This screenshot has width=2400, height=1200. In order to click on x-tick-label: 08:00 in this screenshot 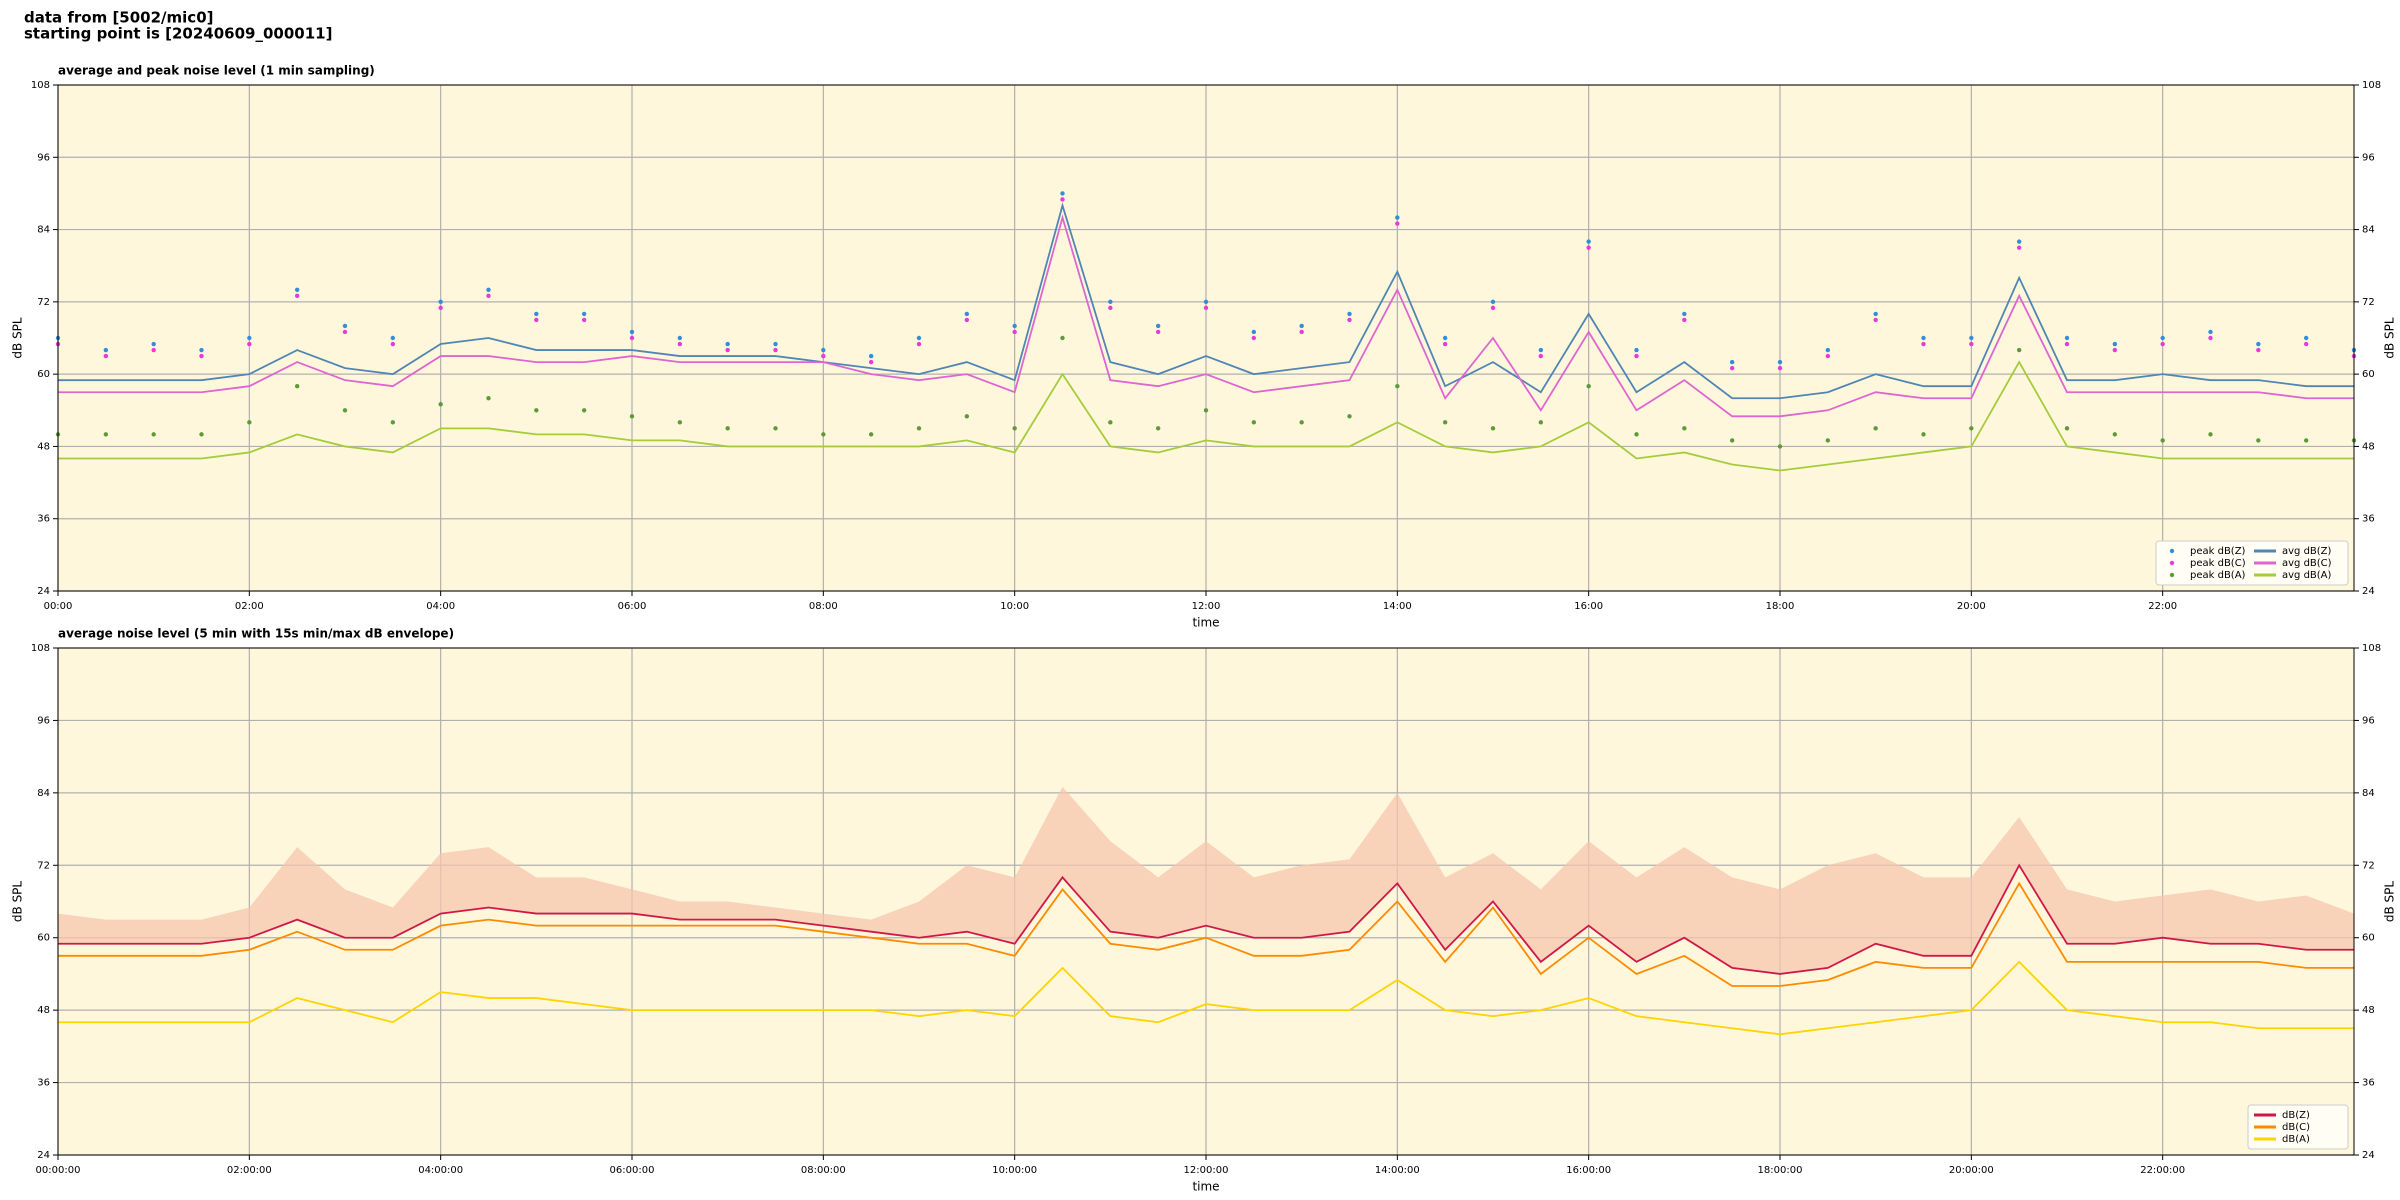, I will do `click(823, 606)`.